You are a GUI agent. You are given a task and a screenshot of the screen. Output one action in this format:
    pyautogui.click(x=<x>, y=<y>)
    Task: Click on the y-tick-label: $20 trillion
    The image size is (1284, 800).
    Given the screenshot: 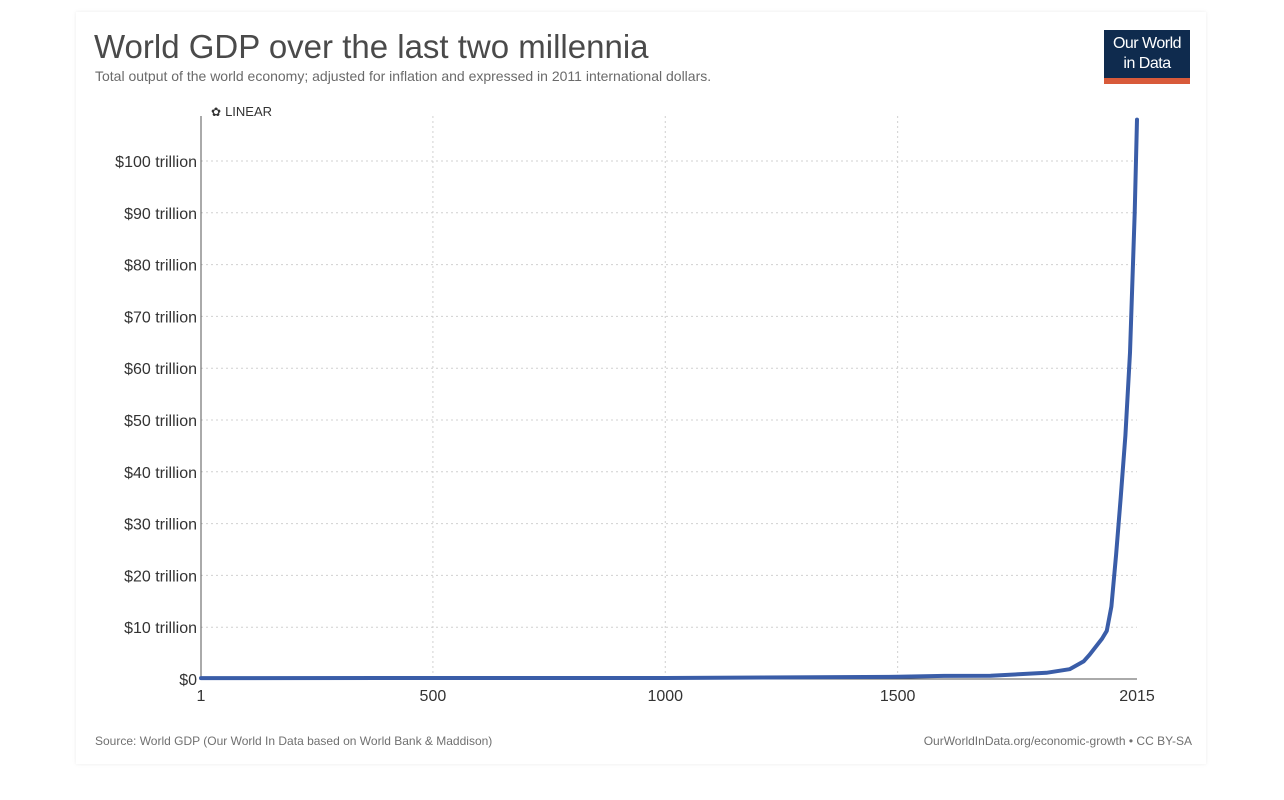 What is the action you would take?
    pyautogui.click(x=160, y=576)
    